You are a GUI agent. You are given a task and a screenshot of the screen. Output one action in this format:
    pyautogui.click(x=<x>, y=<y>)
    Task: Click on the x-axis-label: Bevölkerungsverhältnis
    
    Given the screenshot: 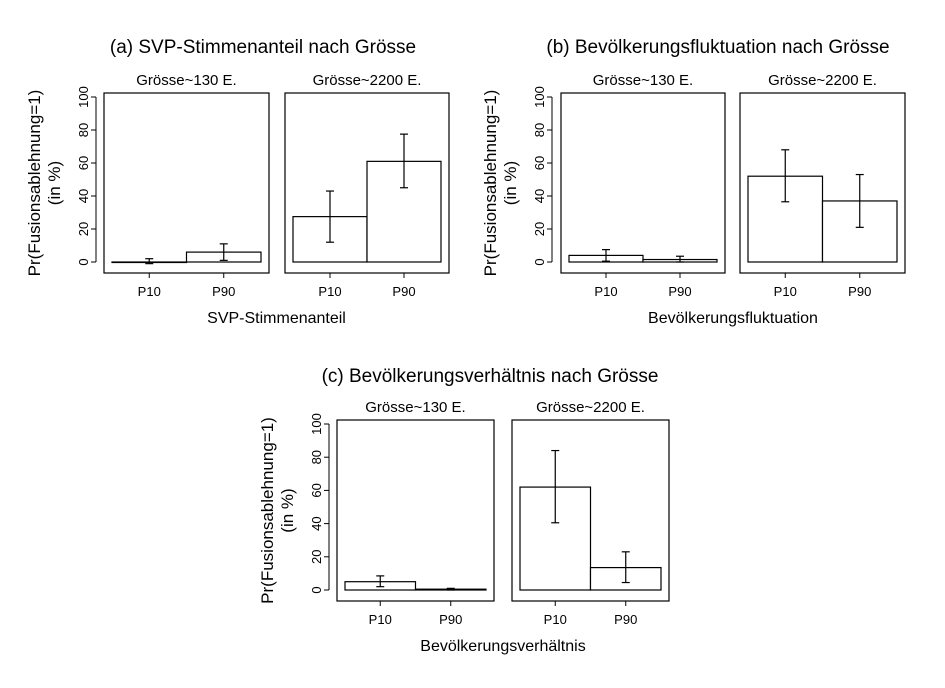 What is the action you would take?
    pyautogui.click(x=502, y=646)
    